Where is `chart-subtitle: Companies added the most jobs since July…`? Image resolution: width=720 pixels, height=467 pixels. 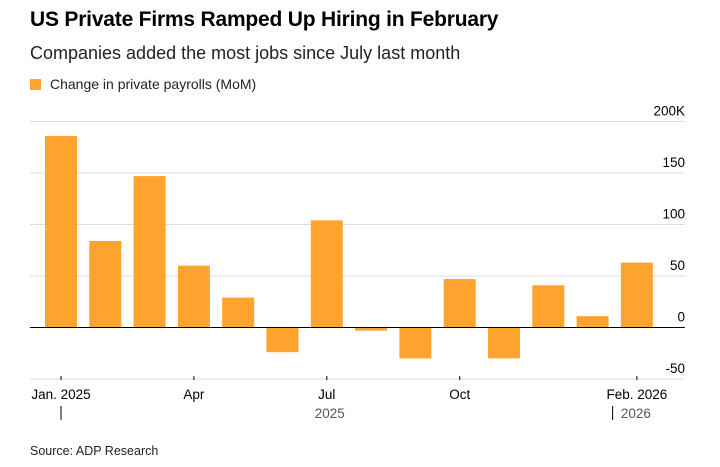
chart-subtitle: Companies added the most jobs since July… is located at coordinates (245, 53).